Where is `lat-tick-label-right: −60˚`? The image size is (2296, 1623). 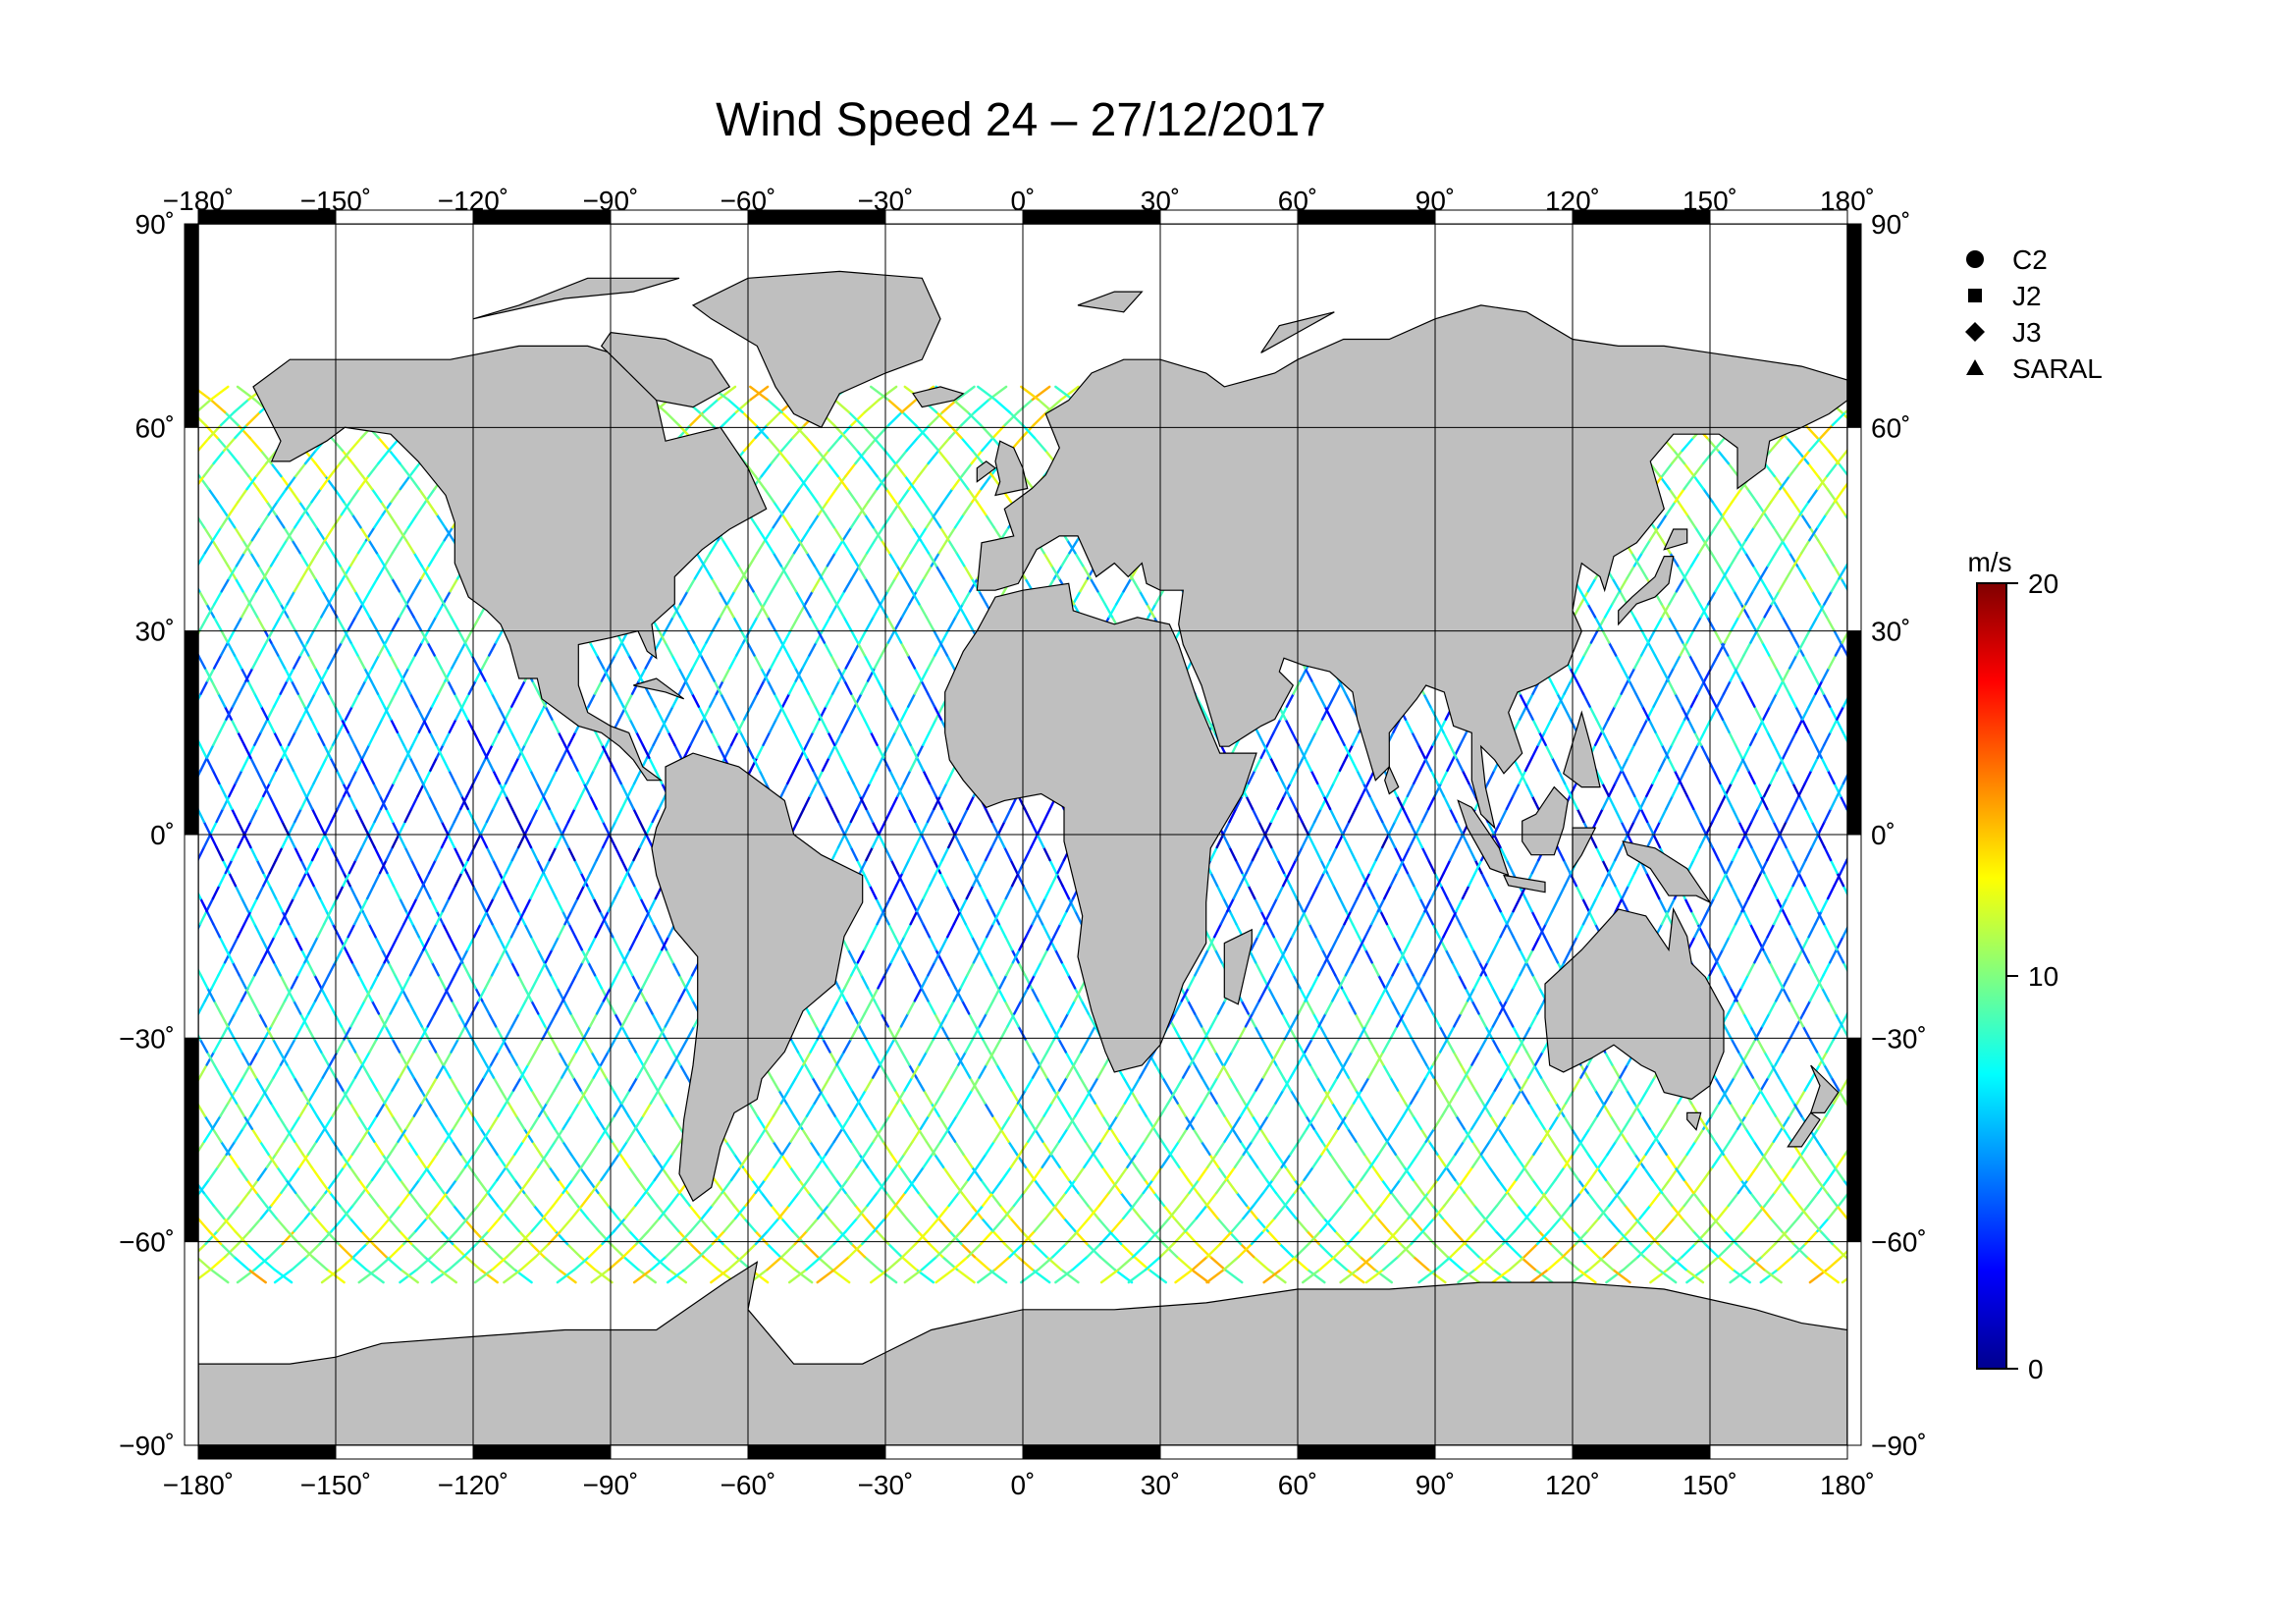 lat-tick-label-right: −60˚ is located at coordinates (1899, 1242).